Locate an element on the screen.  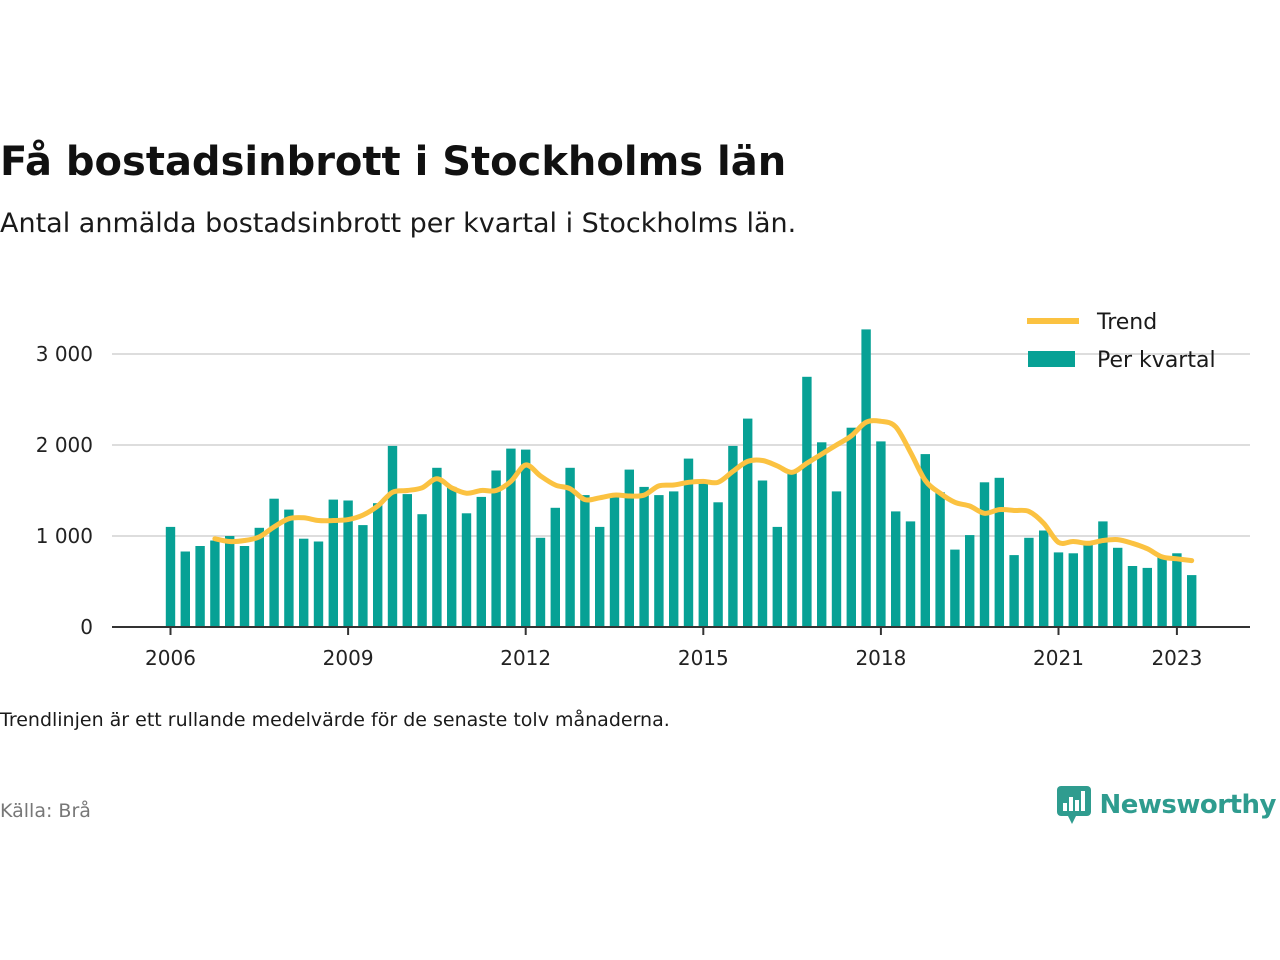
x-tick-label: 2018 is located at coordinates (880, 658).